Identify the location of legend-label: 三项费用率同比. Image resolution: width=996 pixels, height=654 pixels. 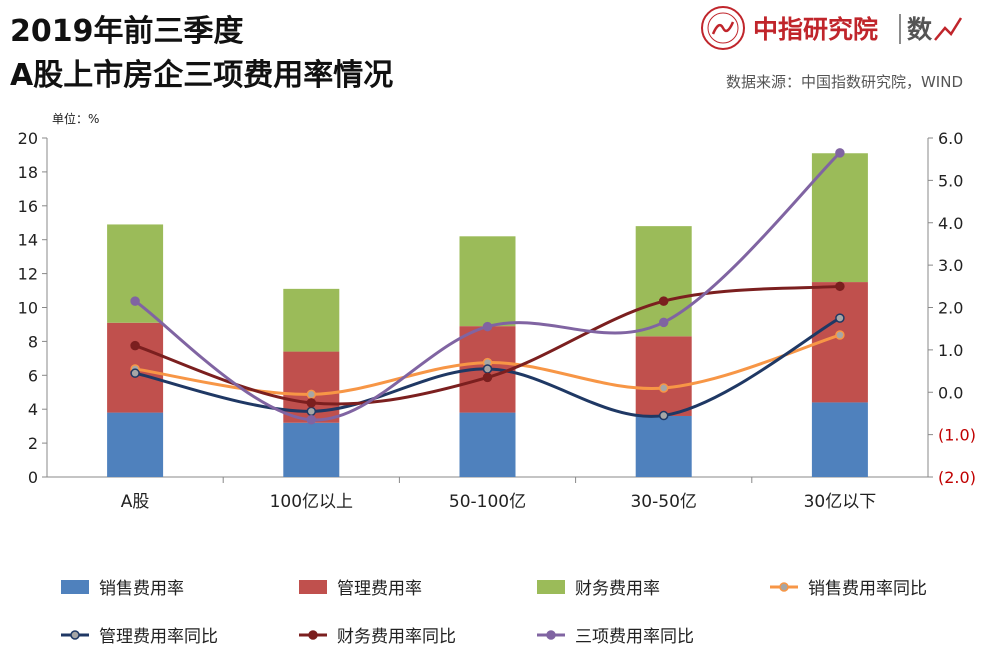
(634, 637).